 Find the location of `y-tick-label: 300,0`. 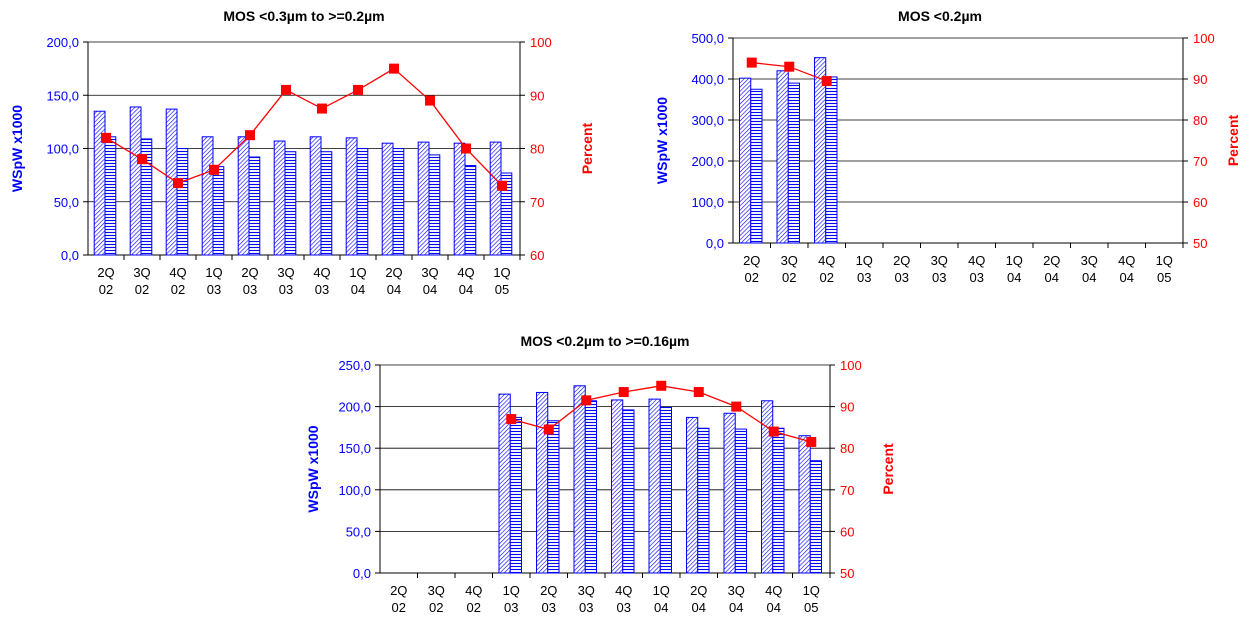

y-tick-label: 300,0 is located at coordinates (707, 120).